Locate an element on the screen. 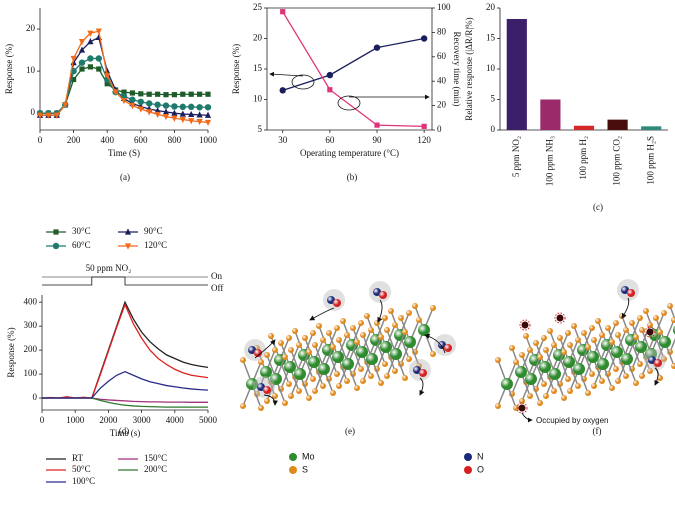  x-tick-label: 30 is located at coordinates (283, 140).